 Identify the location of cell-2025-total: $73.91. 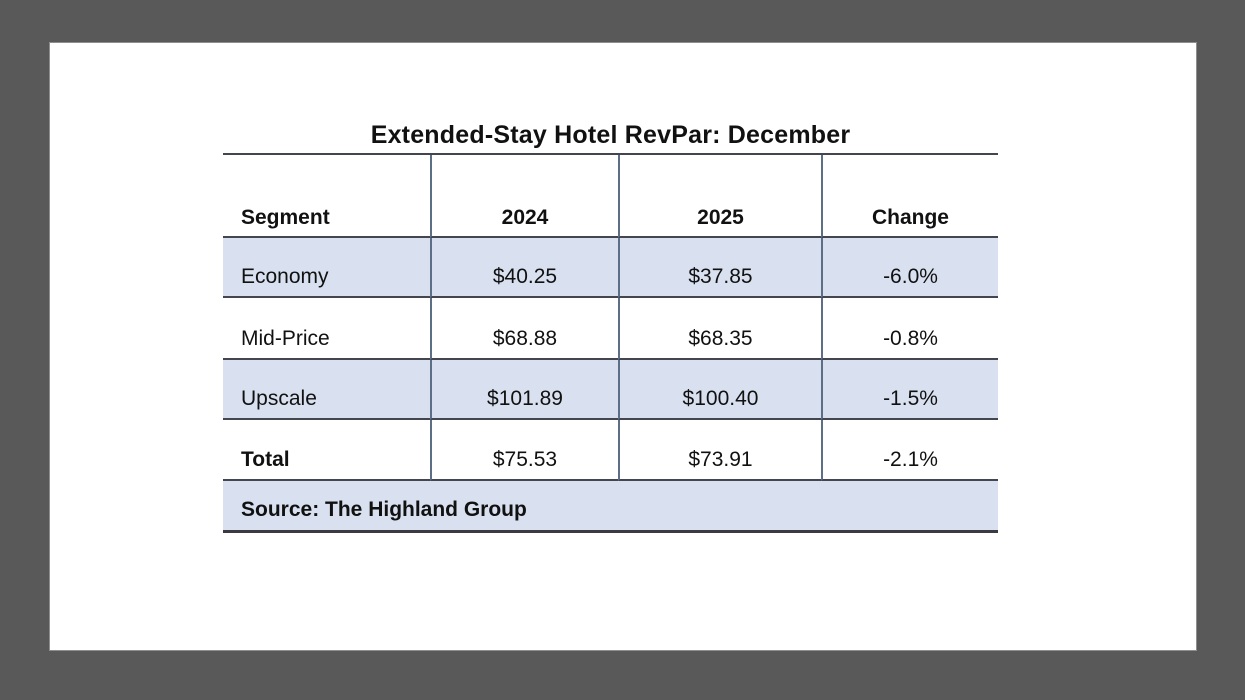
(719, 450).